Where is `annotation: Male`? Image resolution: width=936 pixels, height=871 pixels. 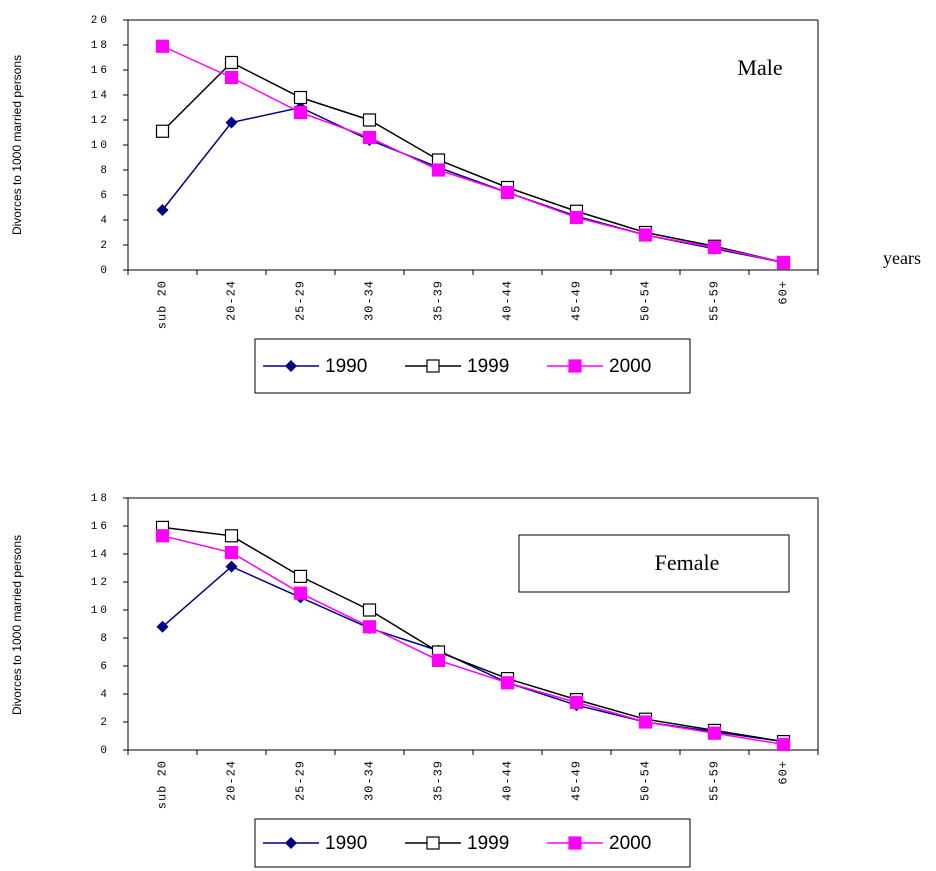
annotation: Male is located at coordinates (759, 67).